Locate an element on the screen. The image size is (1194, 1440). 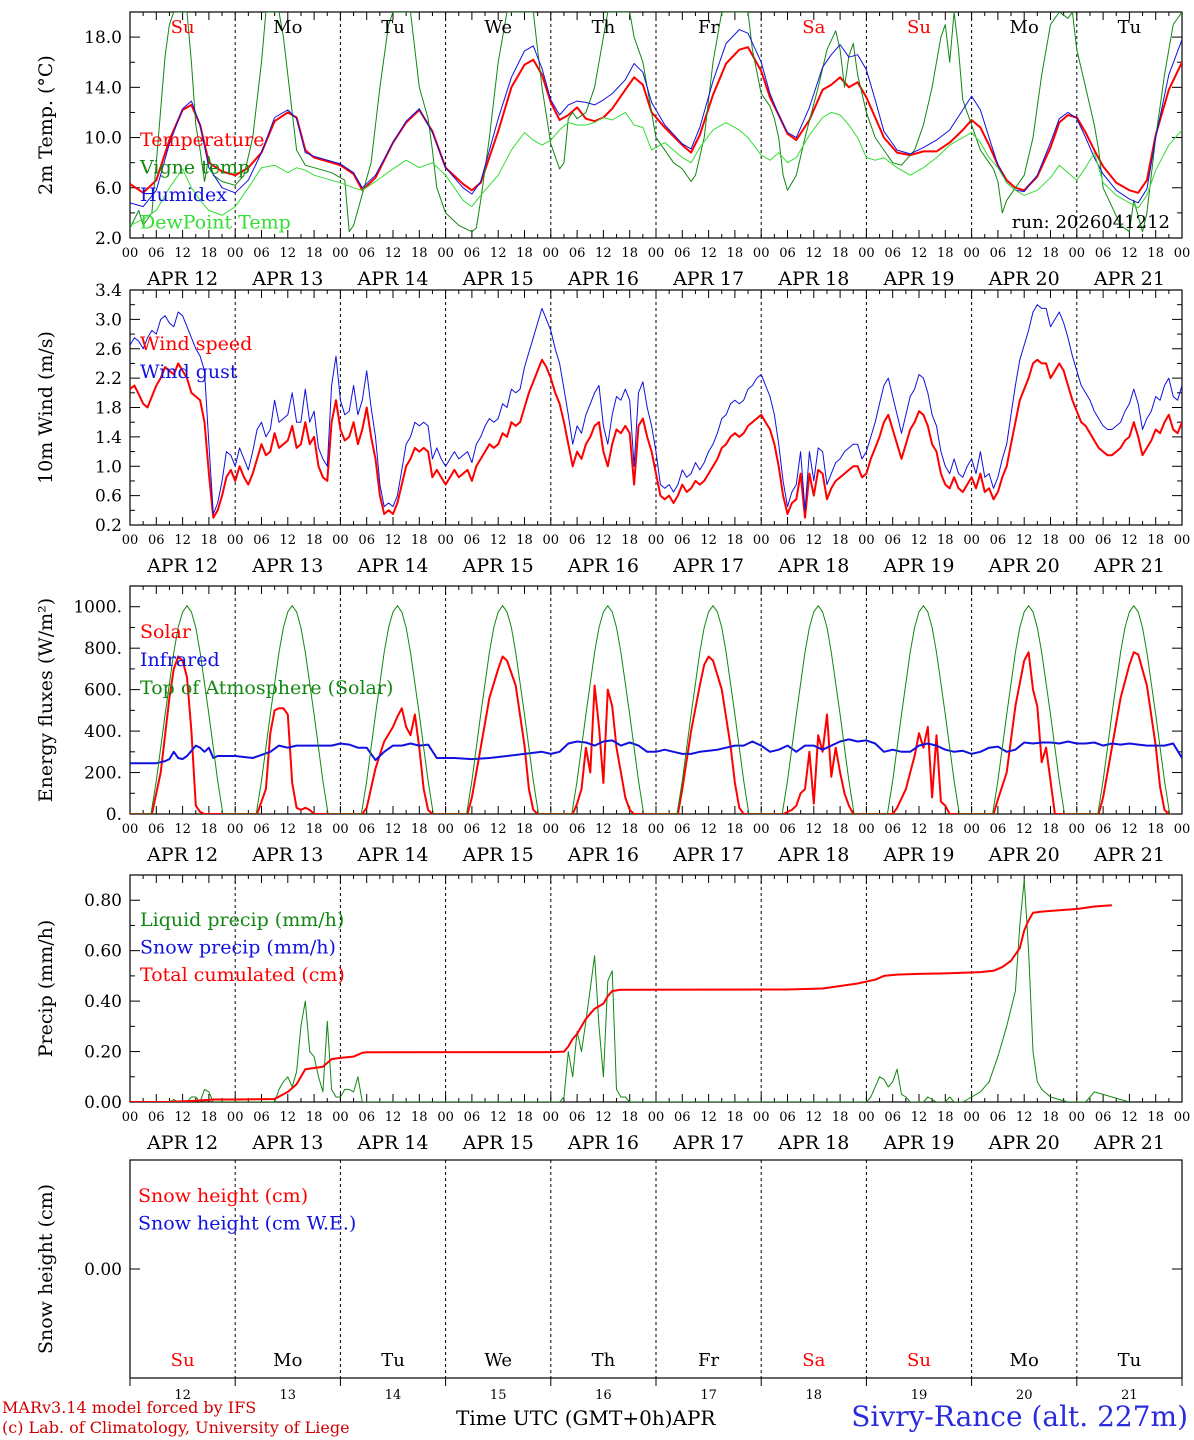
panel-temp is located at coordinates (656, 125).